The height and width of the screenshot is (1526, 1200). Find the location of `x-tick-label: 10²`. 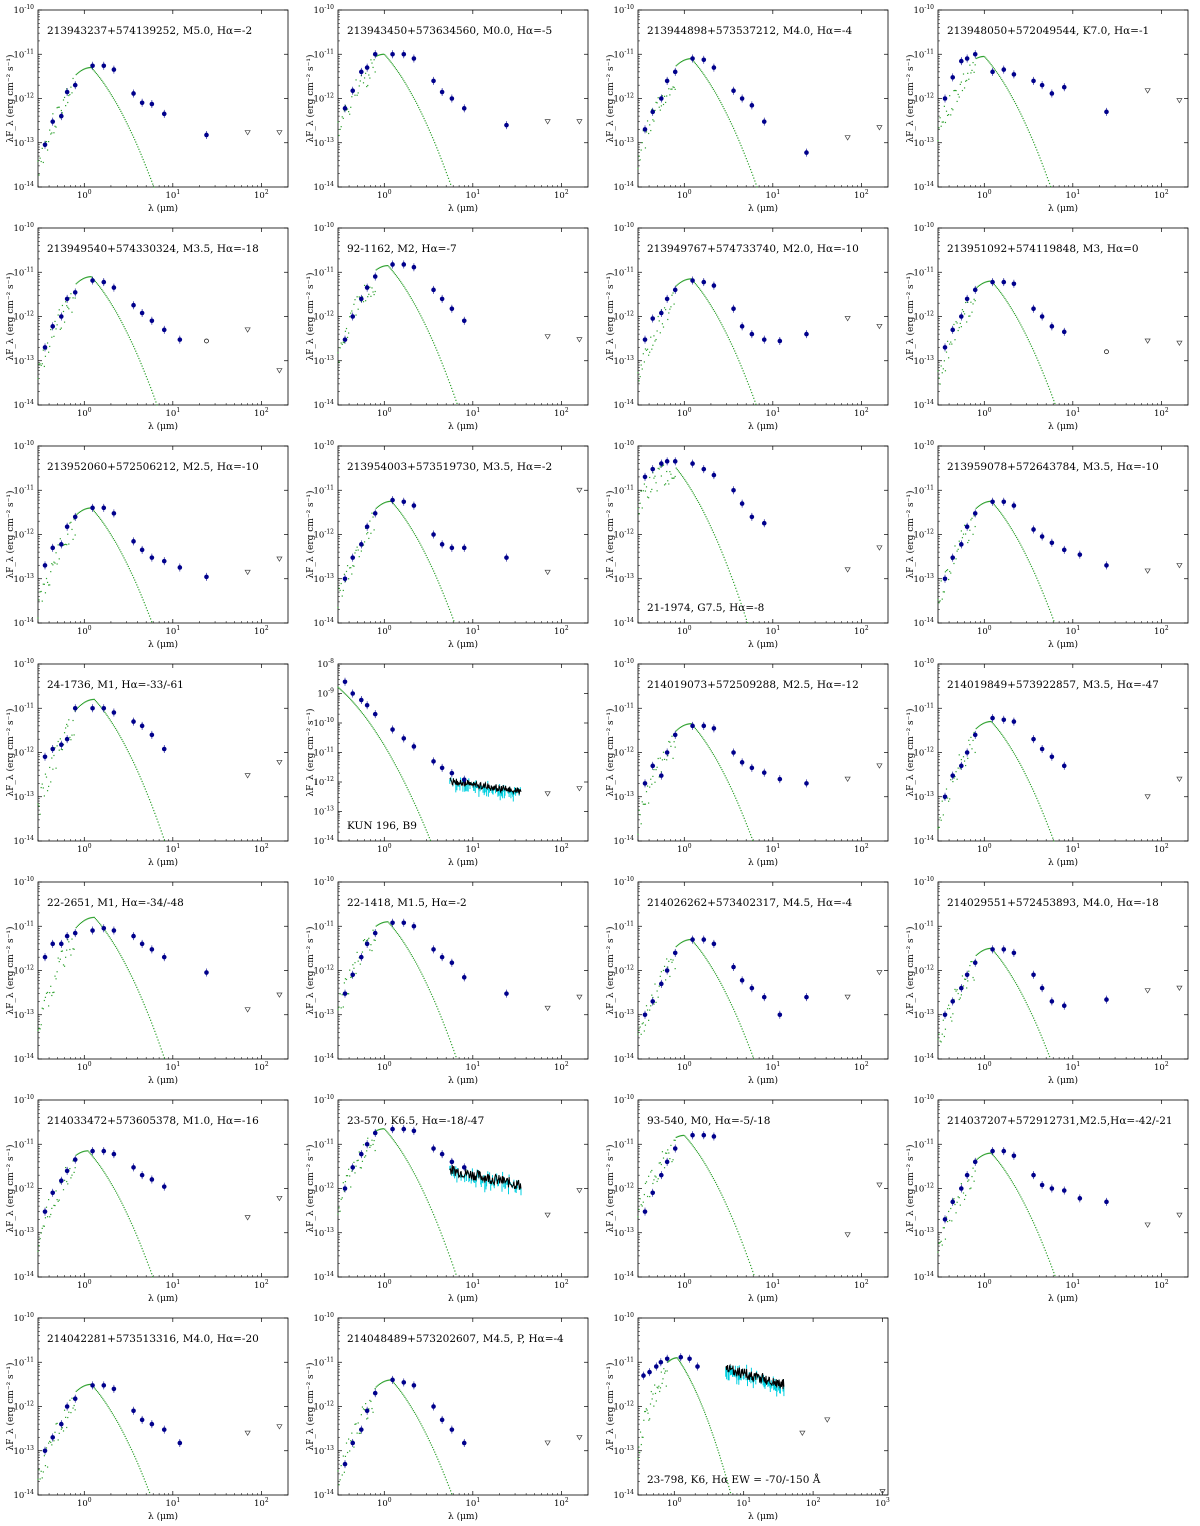

x-tick-label: 10² is located at coordinates (1161, 849).